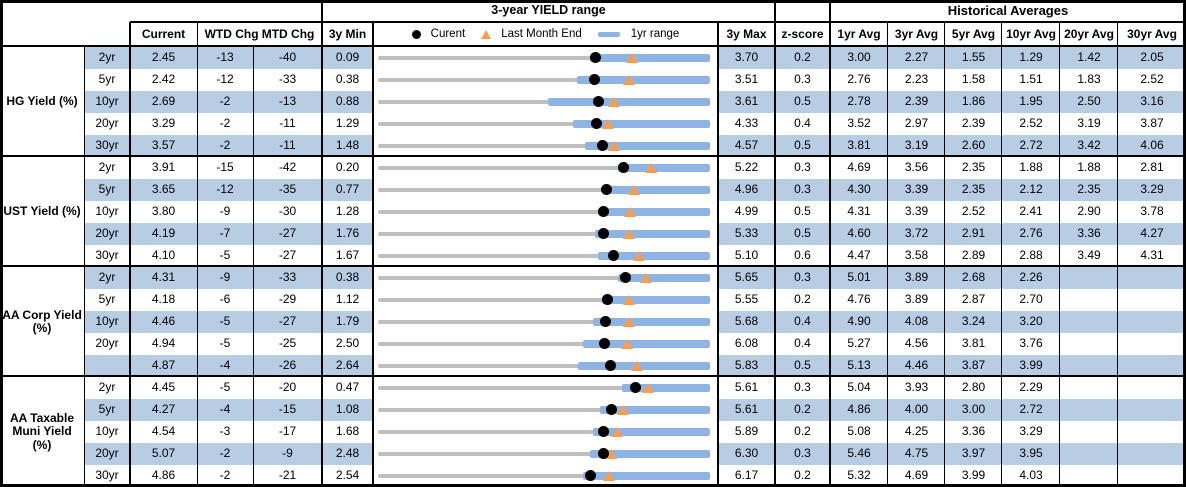 This screenshot has height=487, width=1186. Describe the element at coordinates (1152, 33) in the screenshot. I see `col-header-30yr-avg: 30yr Avg` at that location.